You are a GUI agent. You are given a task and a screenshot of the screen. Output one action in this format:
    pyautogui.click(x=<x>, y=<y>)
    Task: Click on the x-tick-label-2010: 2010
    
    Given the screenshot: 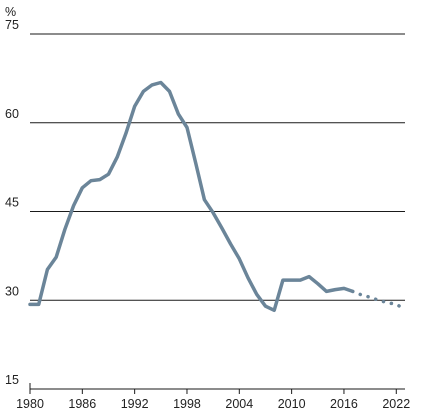 What is the action you would take?
    pyautogui.click(x=292, y=404)
    